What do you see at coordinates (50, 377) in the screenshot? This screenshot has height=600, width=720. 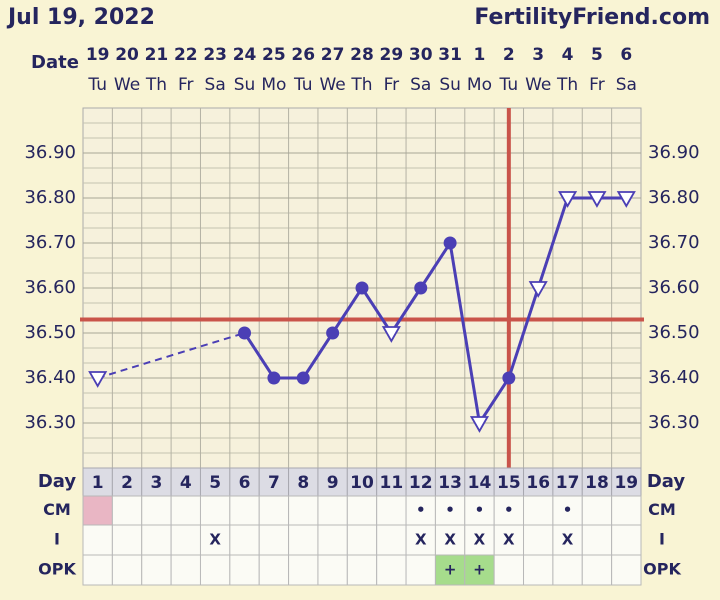 I see `y-tick-label: 36.40` at bounding box center [50, 377].